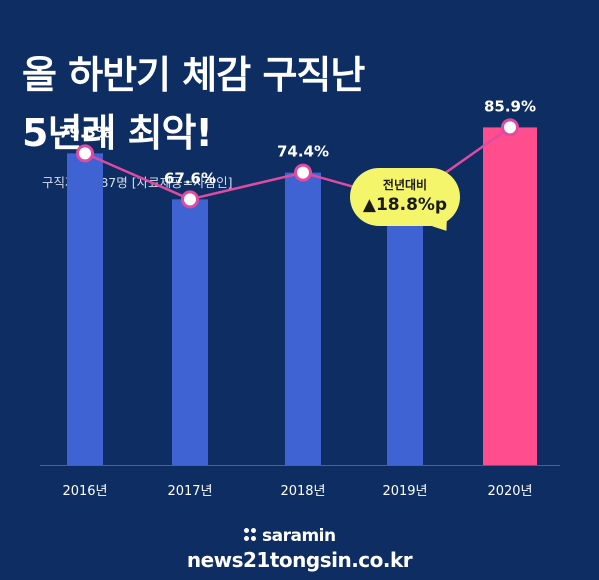 The width and height of the screenshot is (599, 580). Describe the element at coordinates (405, 185) in the screenshot. I see `callout-label: 전년대비` at that location.